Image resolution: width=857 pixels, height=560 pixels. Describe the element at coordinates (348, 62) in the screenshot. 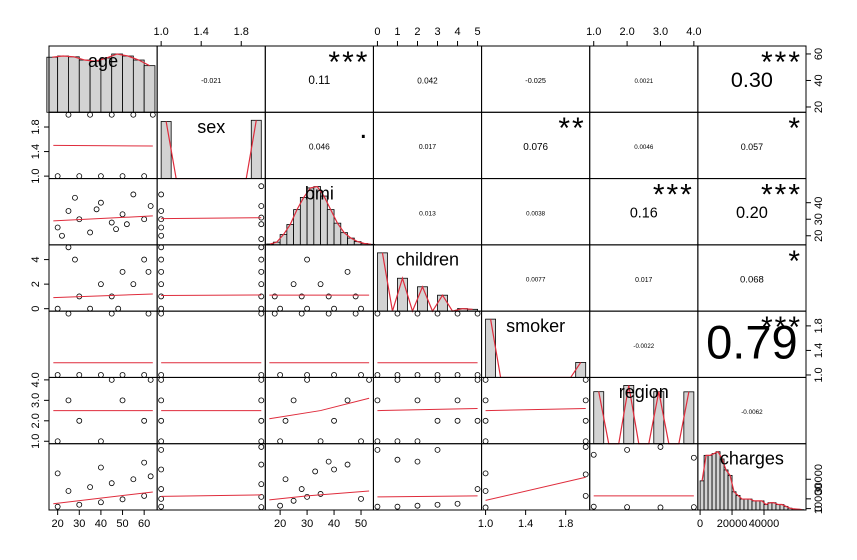

I see `significance-stars: ***` at that location.